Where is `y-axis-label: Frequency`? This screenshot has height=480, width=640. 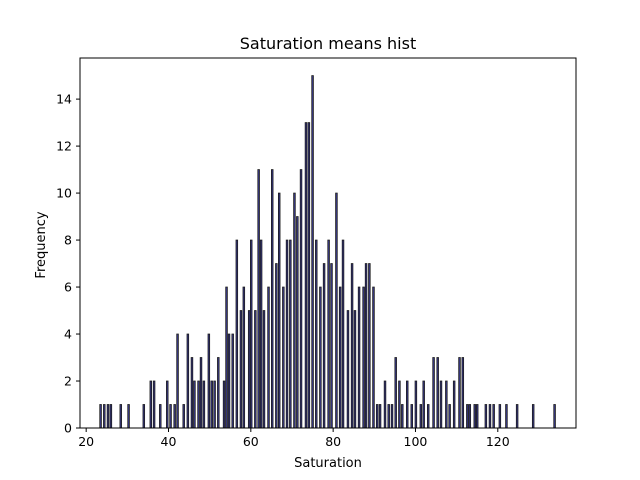
y-axis-label: Frequency is located at coordinates (41, 244).